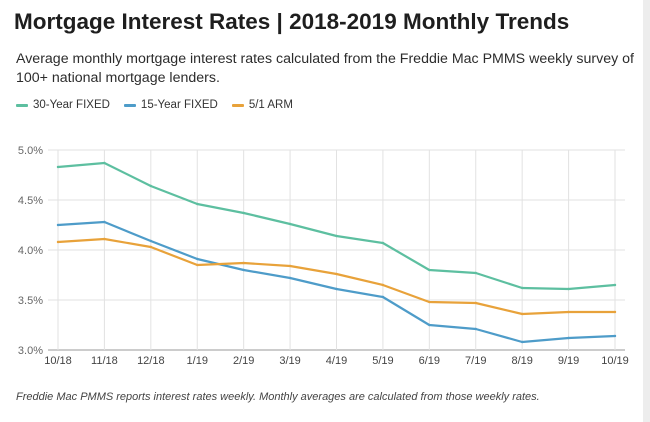 This screenshot has width=650, height=422. Describe the element at coordinates (382, 361) in the screenshot. I see `x-tick-label: 5/19` at that location.